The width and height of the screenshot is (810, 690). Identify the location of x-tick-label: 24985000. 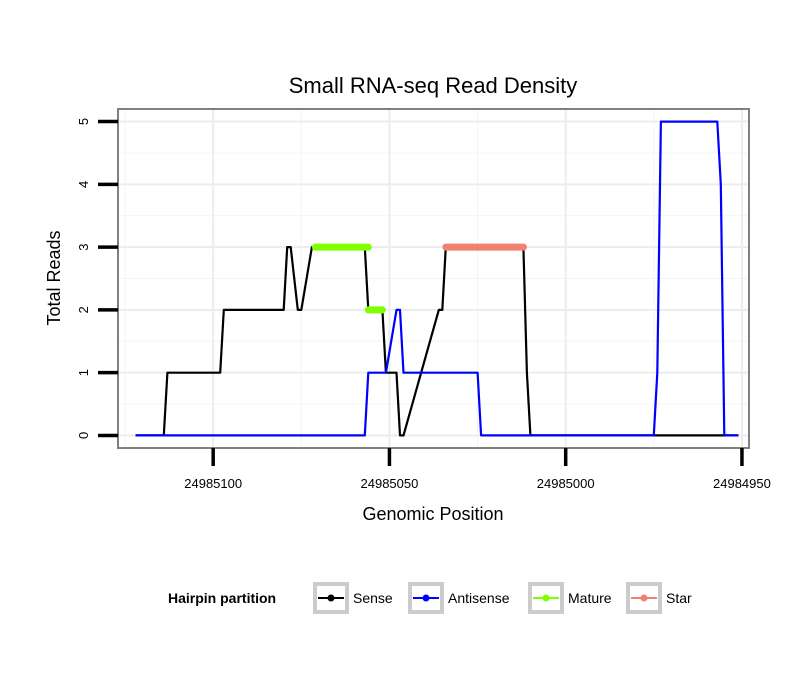
(566, 483).